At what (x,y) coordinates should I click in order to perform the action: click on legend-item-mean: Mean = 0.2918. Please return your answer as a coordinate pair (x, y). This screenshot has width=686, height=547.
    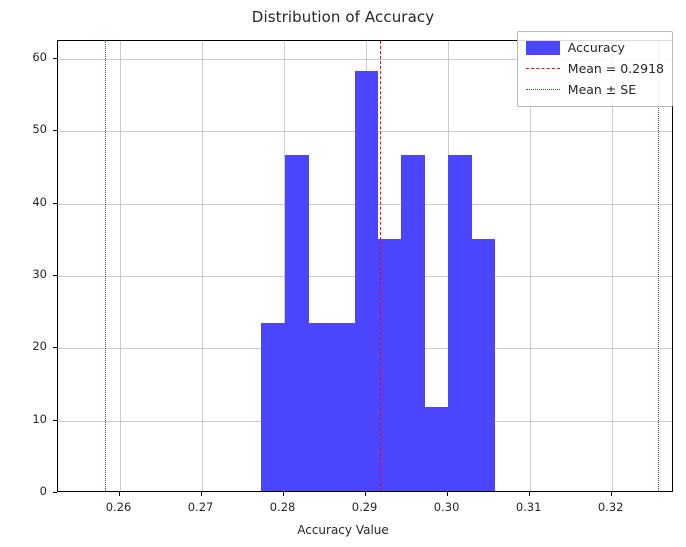
    Looking at the image, I should click on (594, 68).